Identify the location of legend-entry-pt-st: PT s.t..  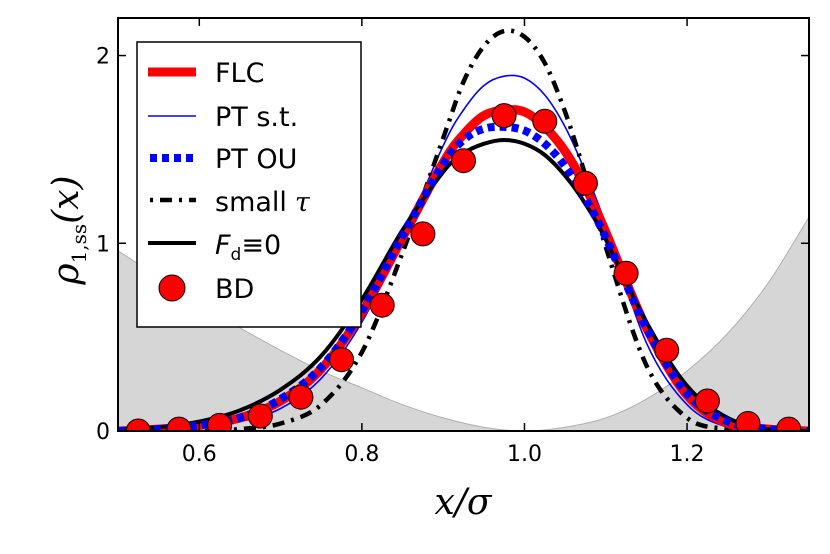
(223, 117).